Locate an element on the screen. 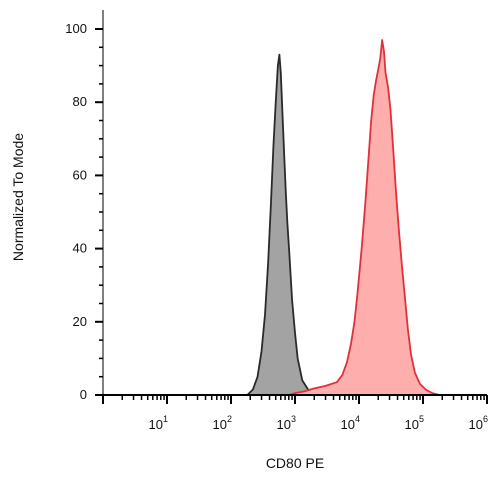  x-tick-label: 10⁶ is located at coordinates (478, 423).